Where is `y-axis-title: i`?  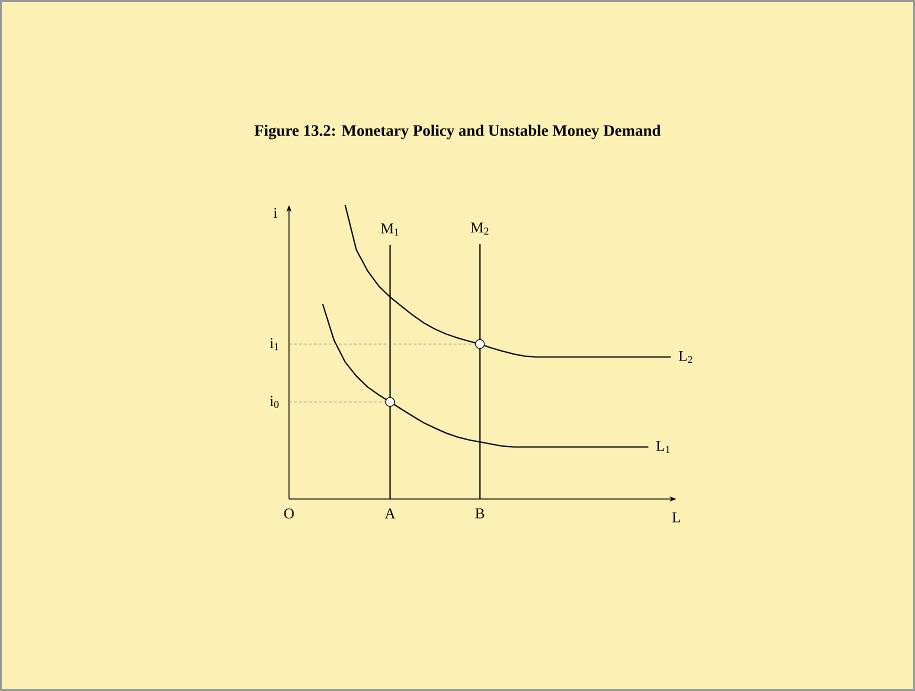 y-axis-title: i is located at coordinates (276, 213).